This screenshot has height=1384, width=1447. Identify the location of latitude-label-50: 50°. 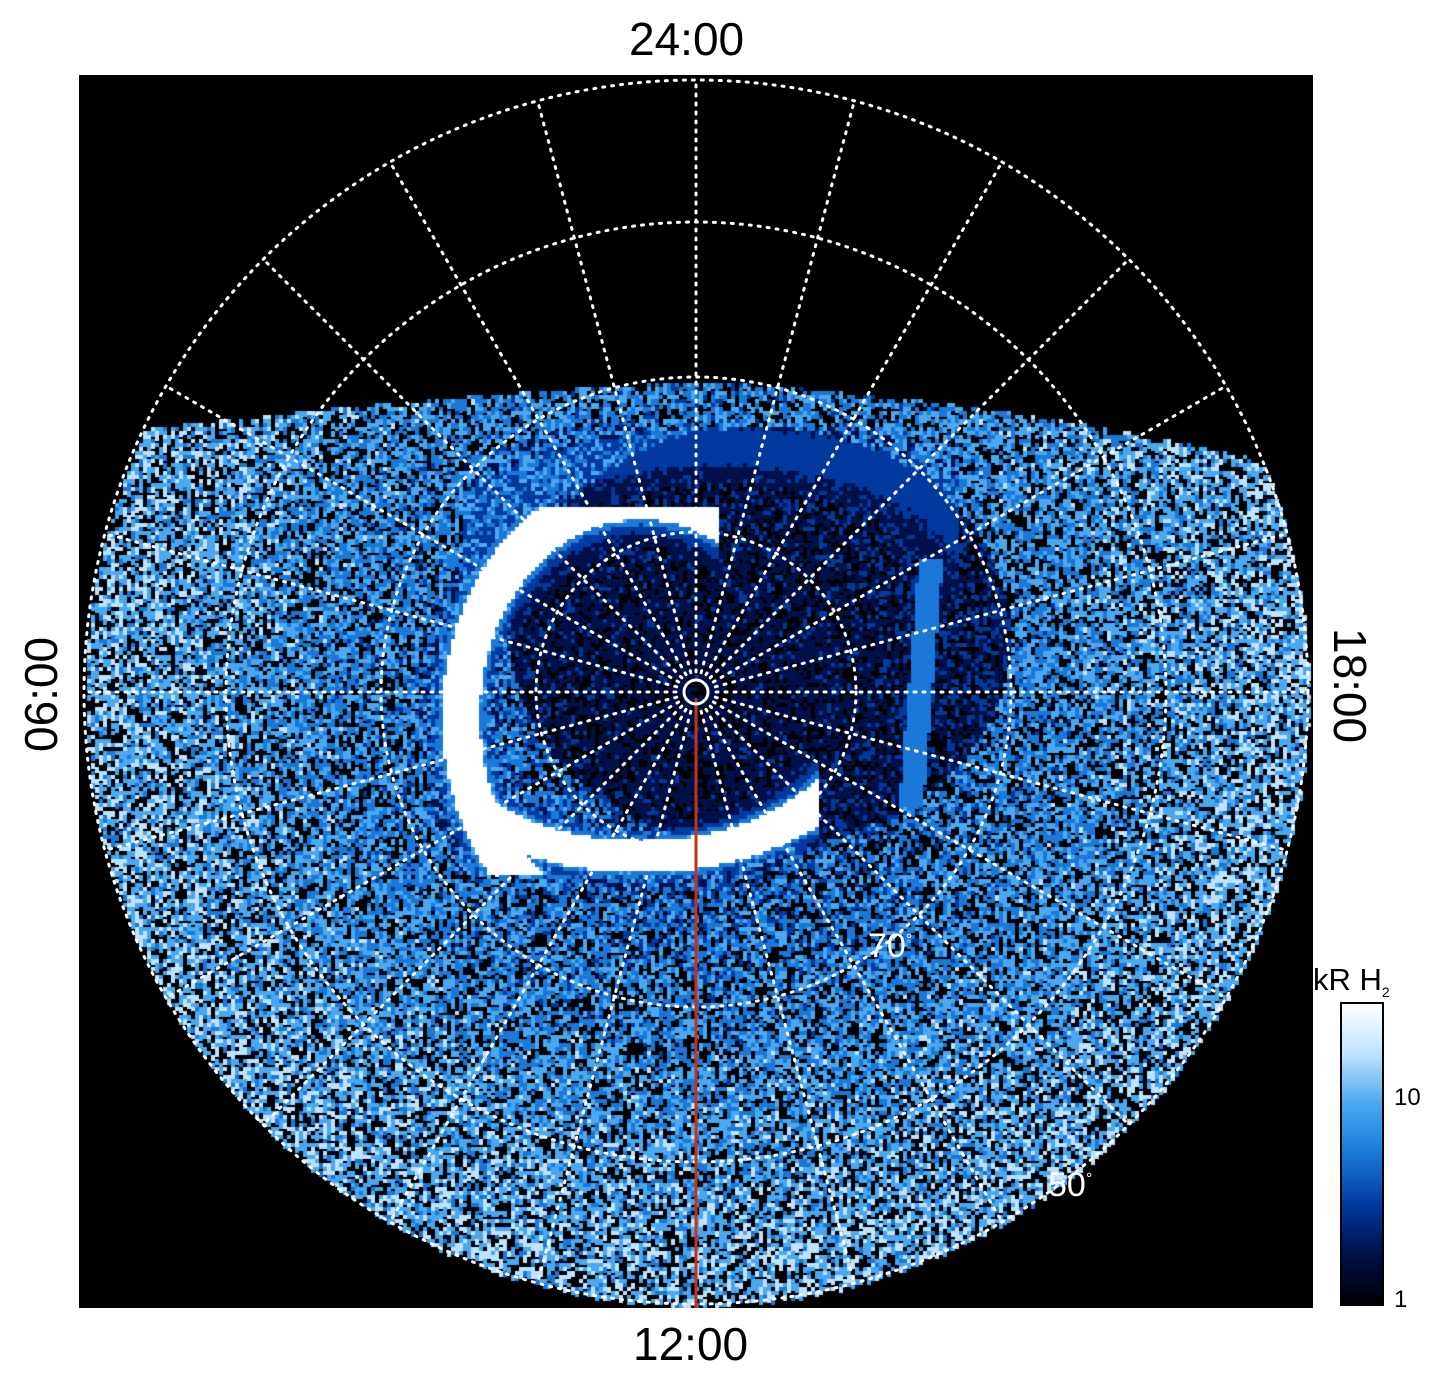
(1070, 1185).